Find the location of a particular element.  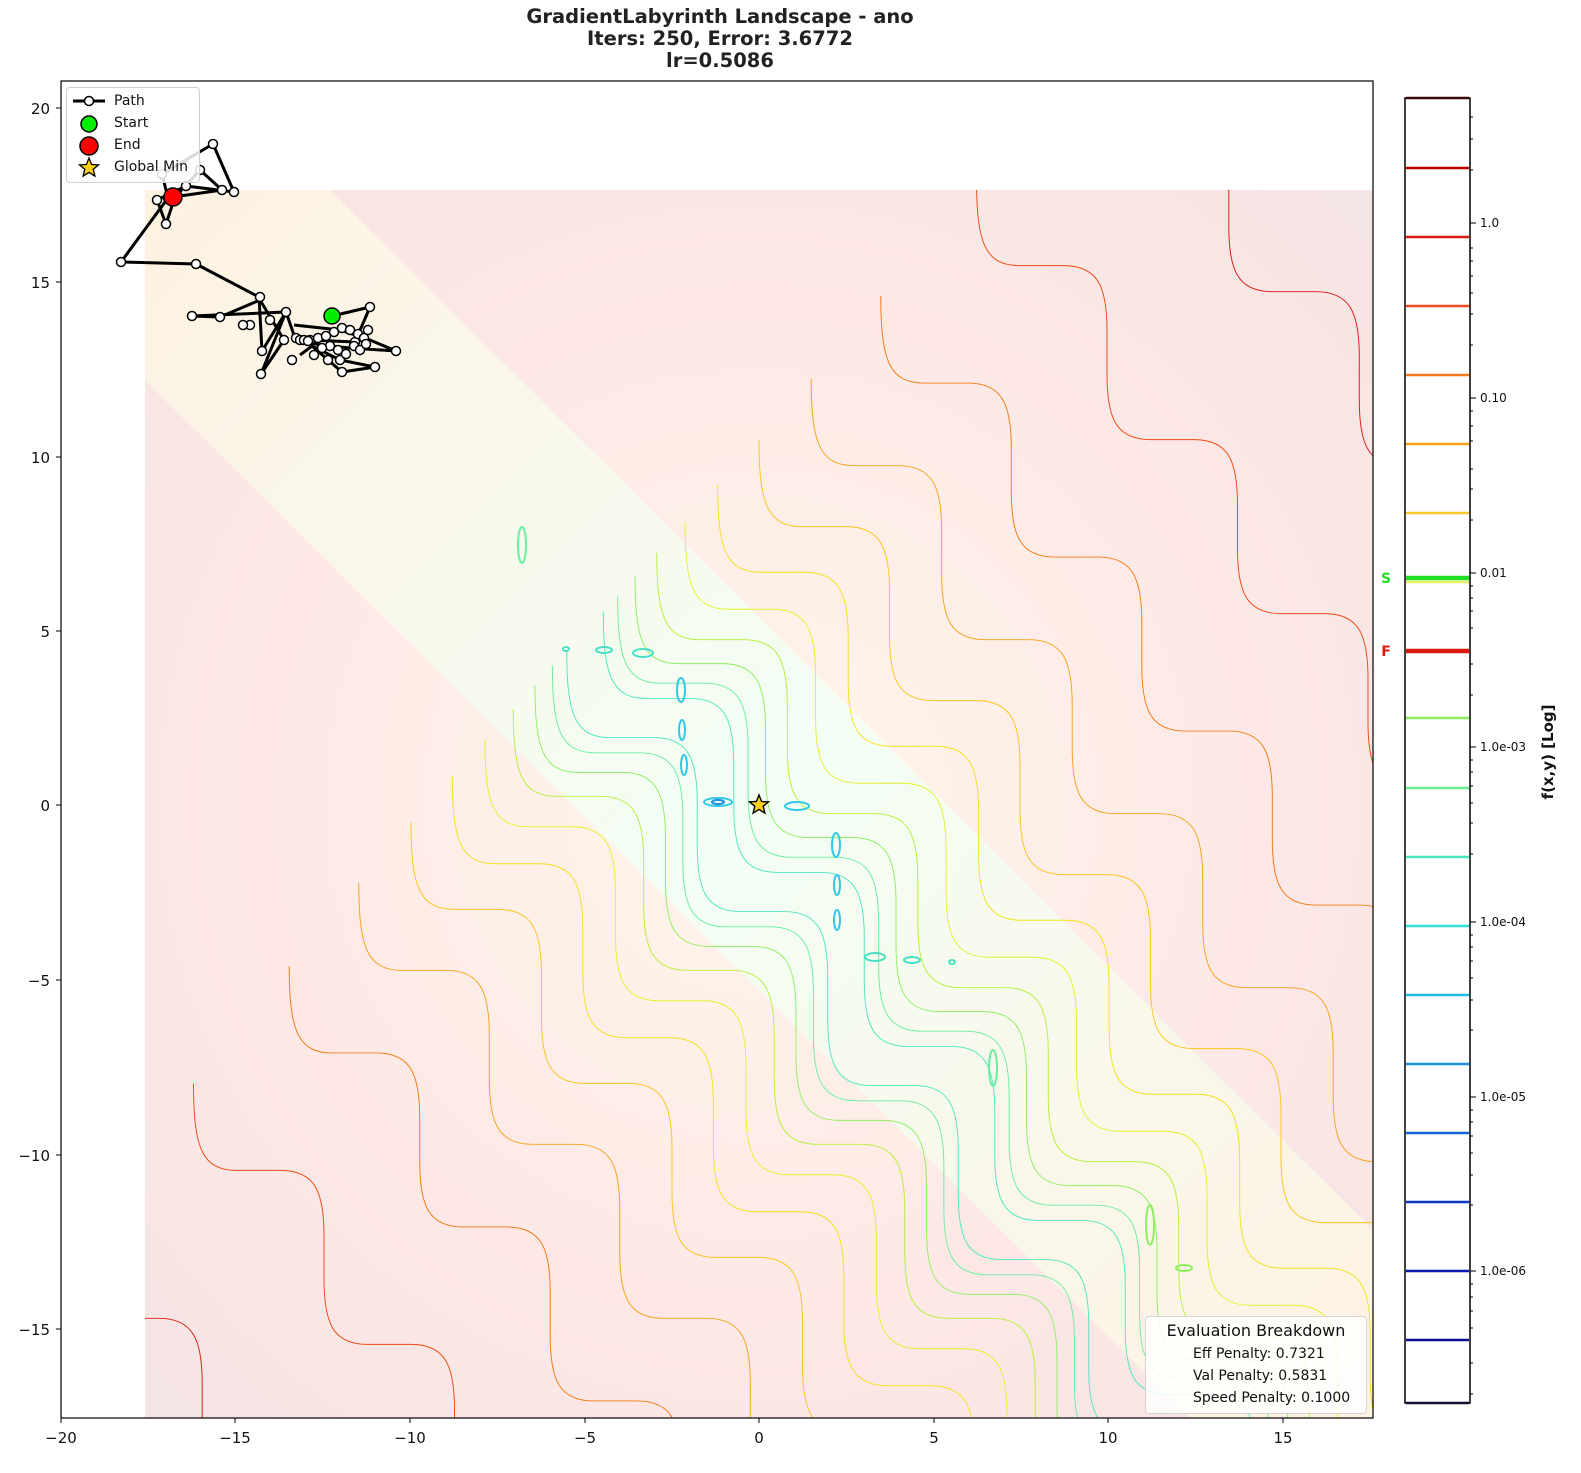

red-circle-icon is located at coordinates (89, 146).